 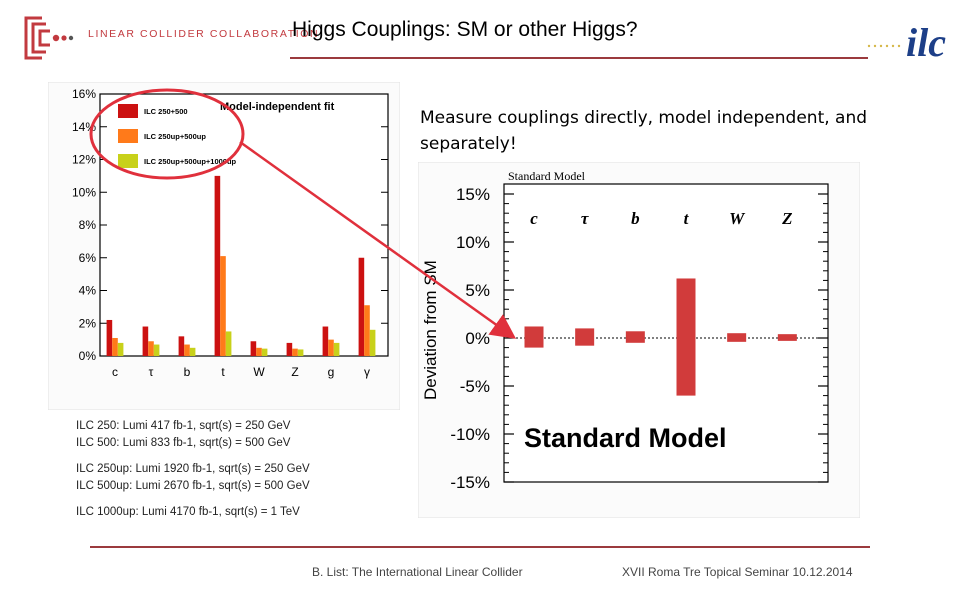 What do you see at coordinates (331, 372) in the screenshot?
I see `x-tick-label: g` at bounding box center [331, 372].